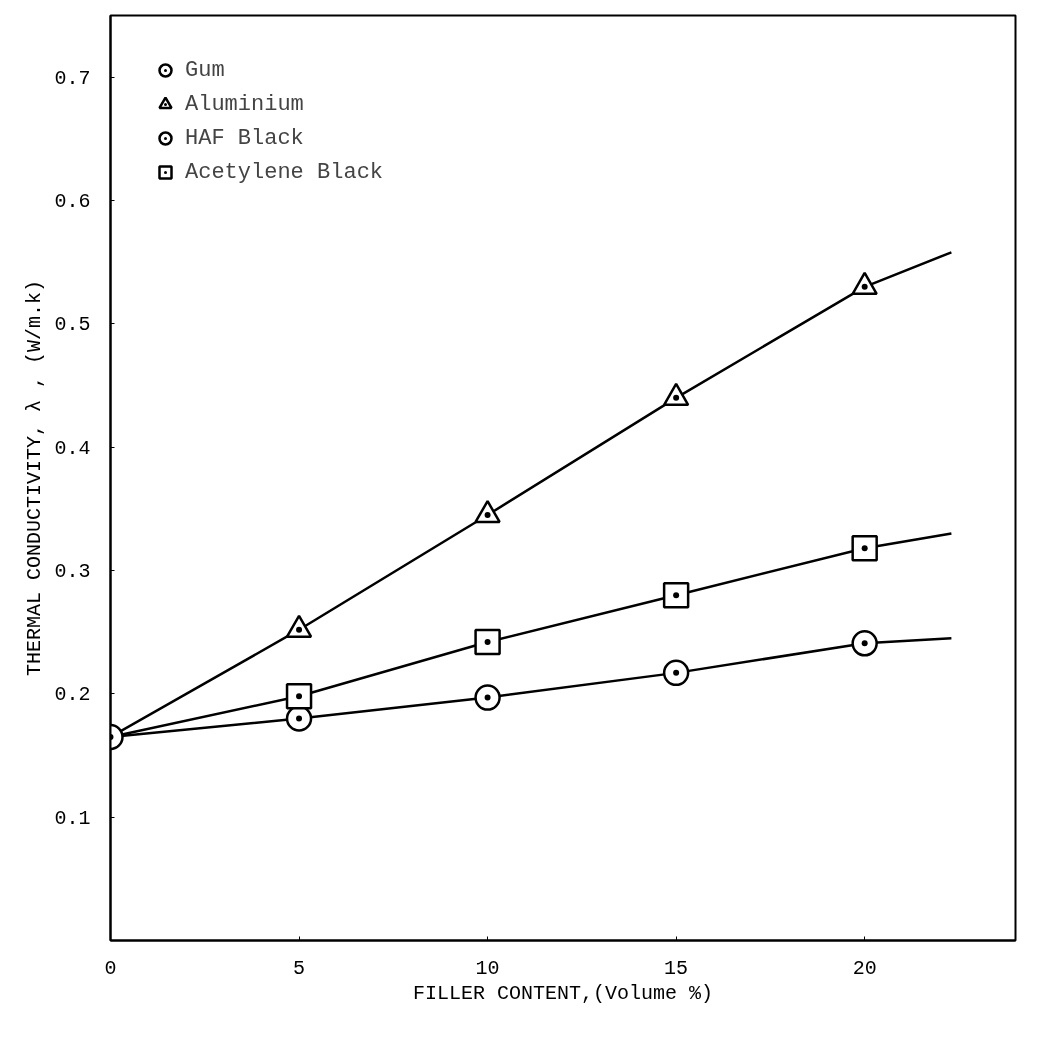 The width and height of the screenshot is (1040, 1046). What do you see at coordinates (72, 818) in the screenshot?
I see `y-tick-label: 0.1` at bounding box center [72, 818].